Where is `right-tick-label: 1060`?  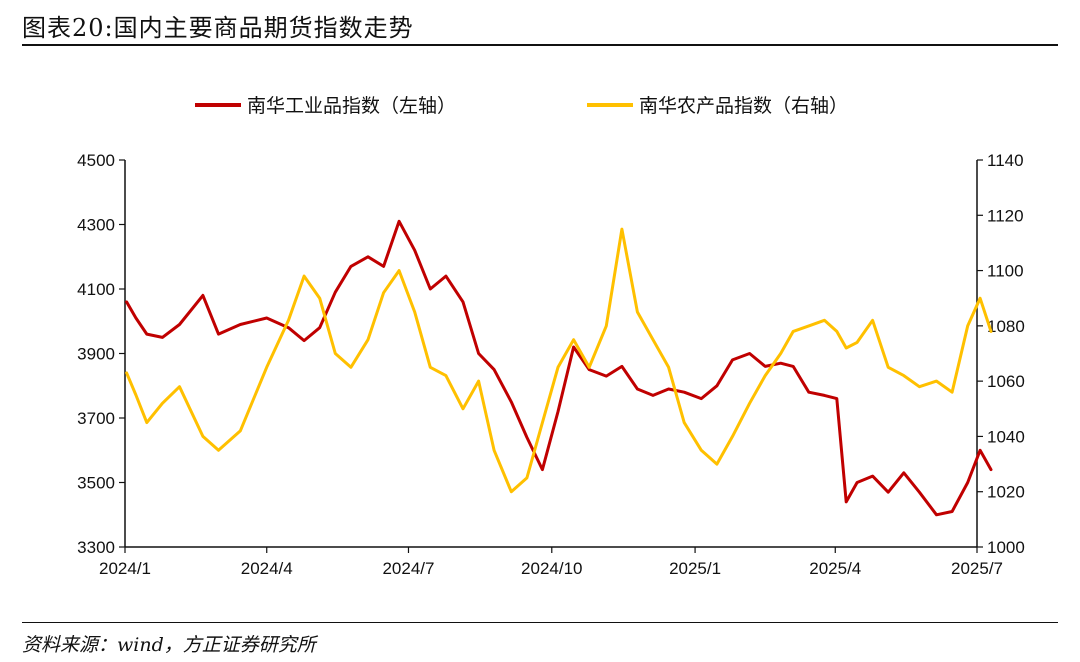 right-tick-label: 1060 is located at coordinates (1006, 381).